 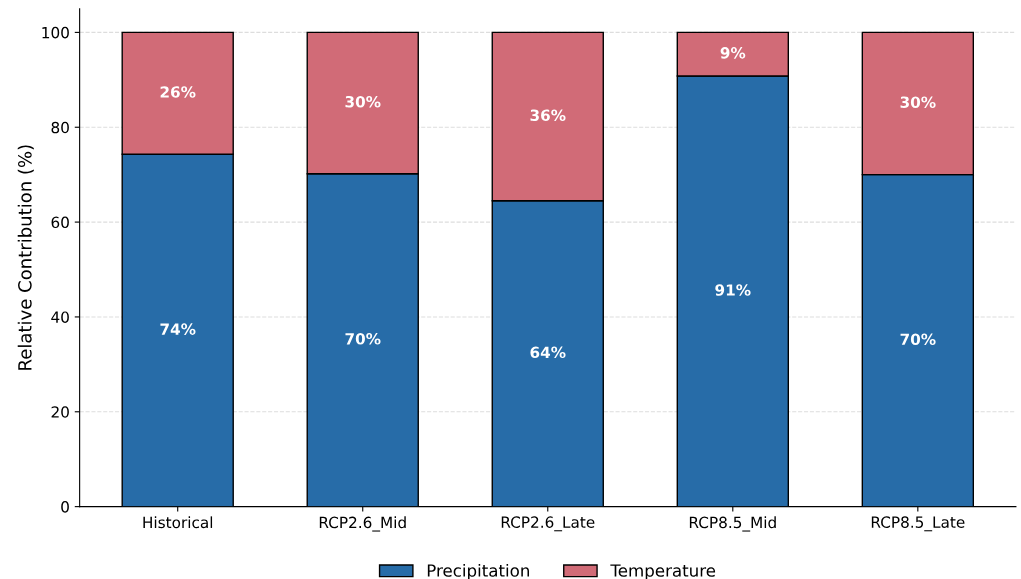 I want to click on data-label: 64%, so click(x=548, y=352).